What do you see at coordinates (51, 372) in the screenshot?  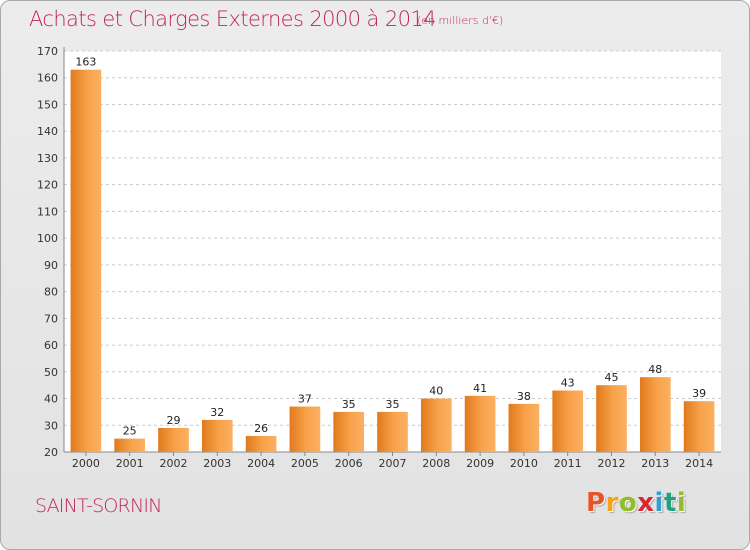 I see `y-tick-label: 50` at bounding box center [51, 372].